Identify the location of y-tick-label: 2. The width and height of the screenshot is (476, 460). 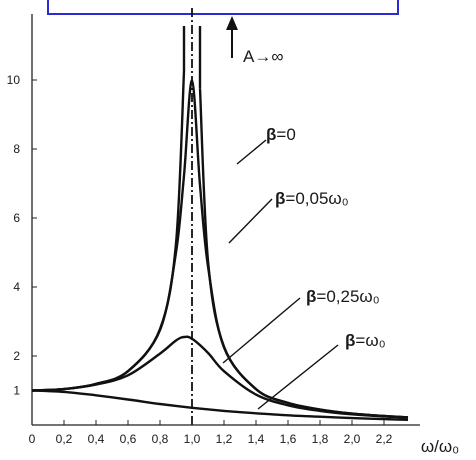
(16, 356).